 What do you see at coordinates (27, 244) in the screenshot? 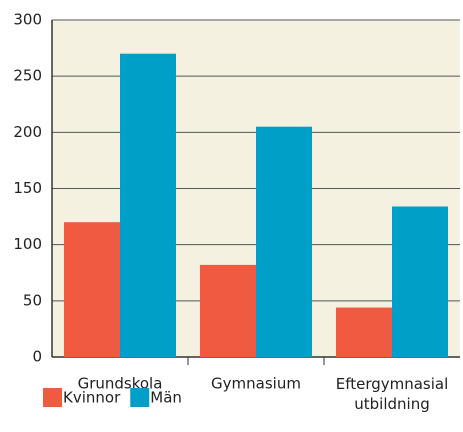
I see `y-tick-label: 100` at bounding box center [27, 244].